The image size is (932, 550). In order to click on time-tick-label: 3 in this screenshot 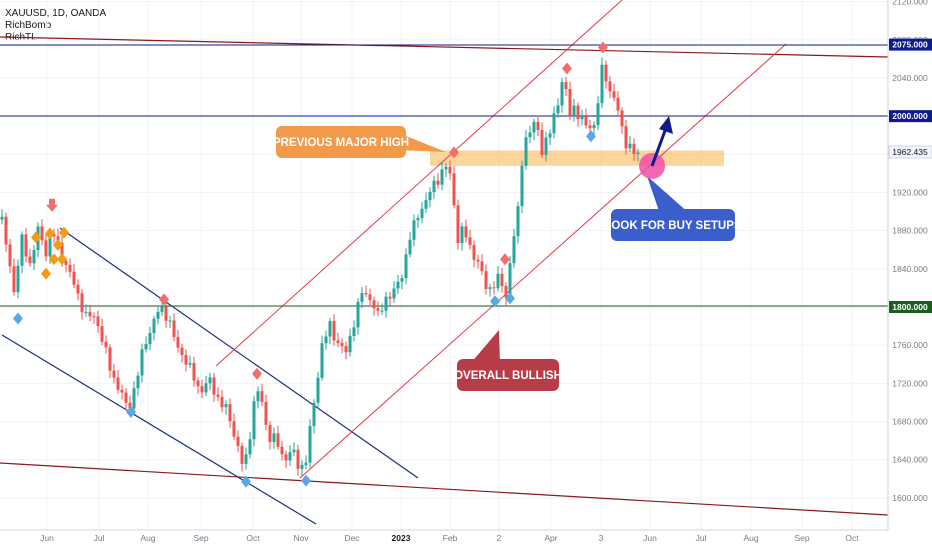, I will do `click(601, 538)`.